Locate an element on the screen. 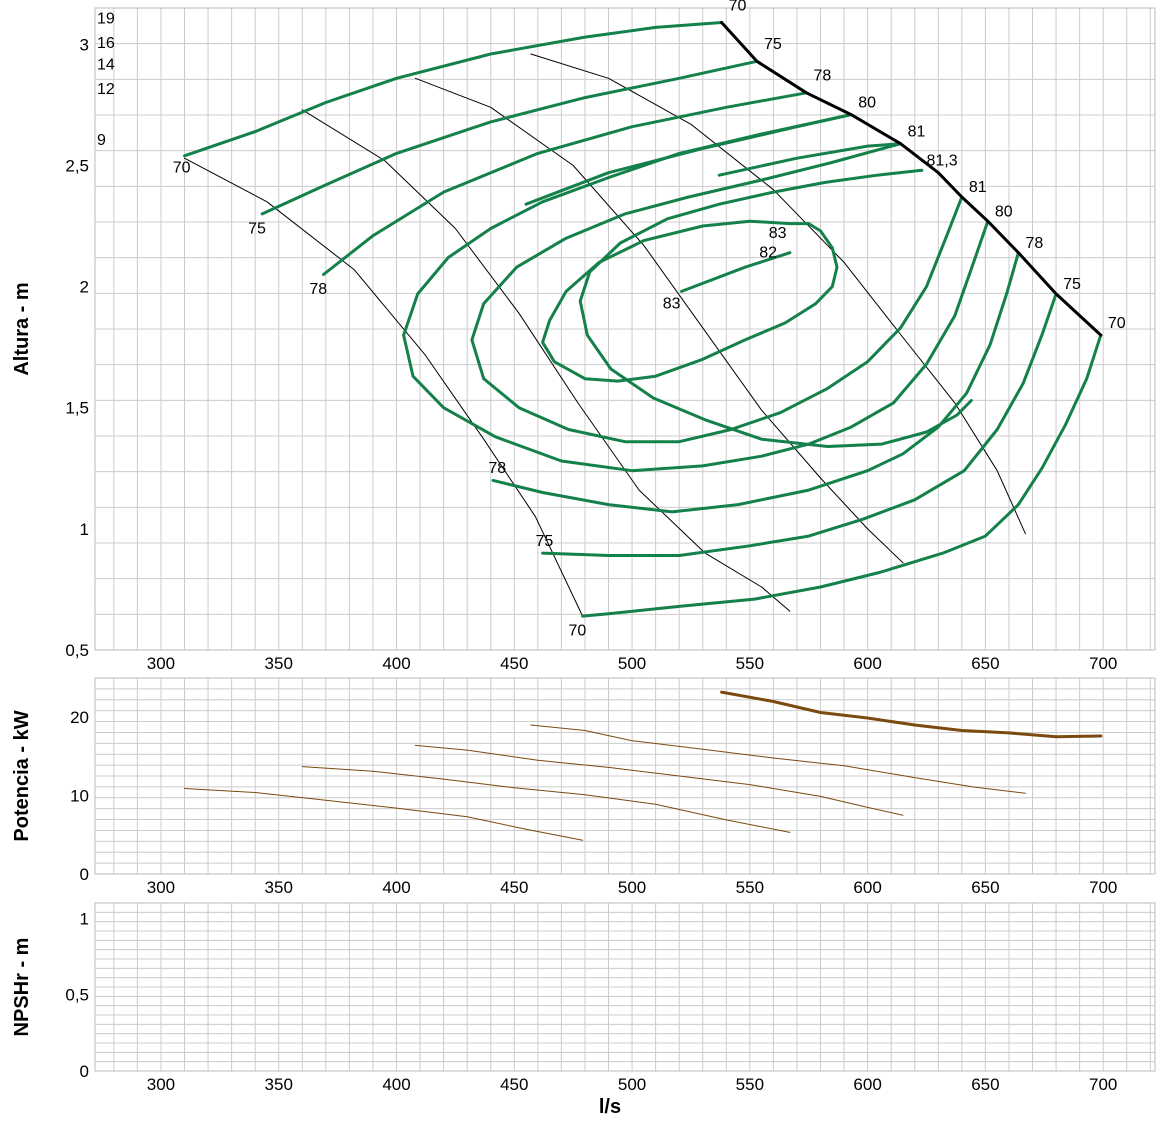 This screenshot has width=1165, height=1125. power-reference-line is located at coordinates (384, 387).